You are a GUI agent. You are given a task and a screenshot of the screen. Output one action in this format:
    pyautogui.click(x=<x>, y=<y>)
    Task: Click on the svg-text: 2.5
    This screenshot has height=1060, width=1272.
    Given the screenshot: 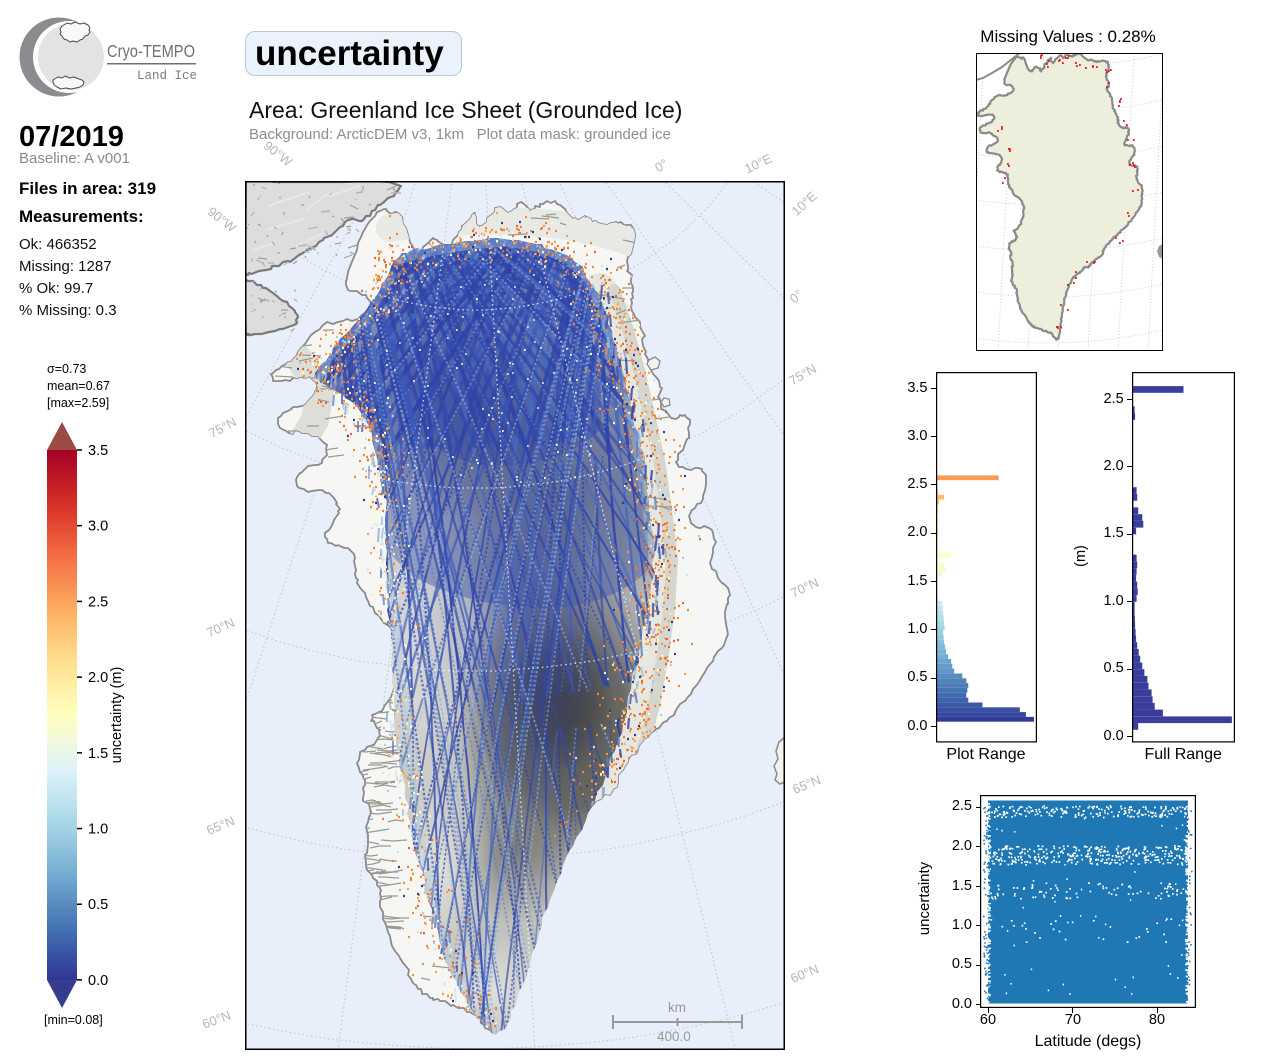 What is the action you would take?
    pyautogui.click(x=98, y=602)
    